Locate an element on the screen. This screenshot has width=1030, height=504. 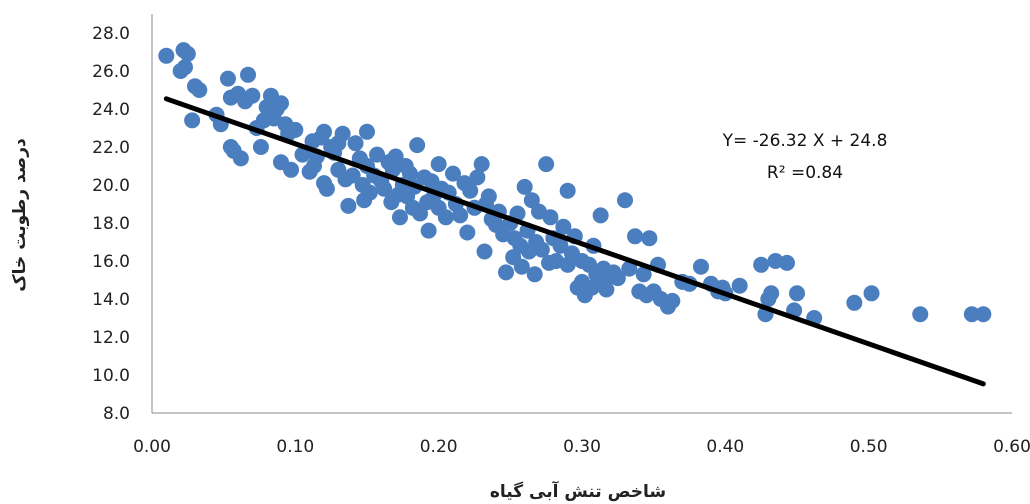
x-tick-label: 0.50 is located at coordinates (869, 447).